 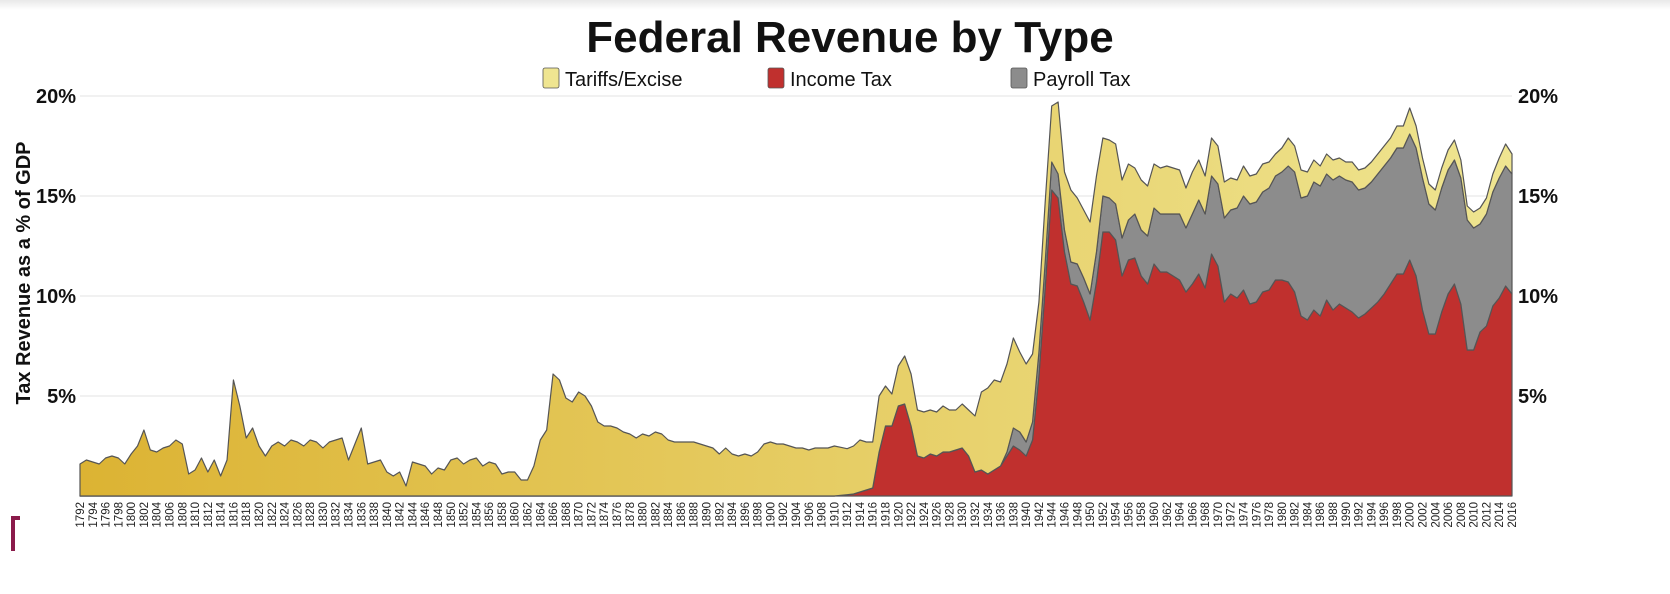 I want to click on x-tick-1994: 1994, so click(x=1372, y=514).